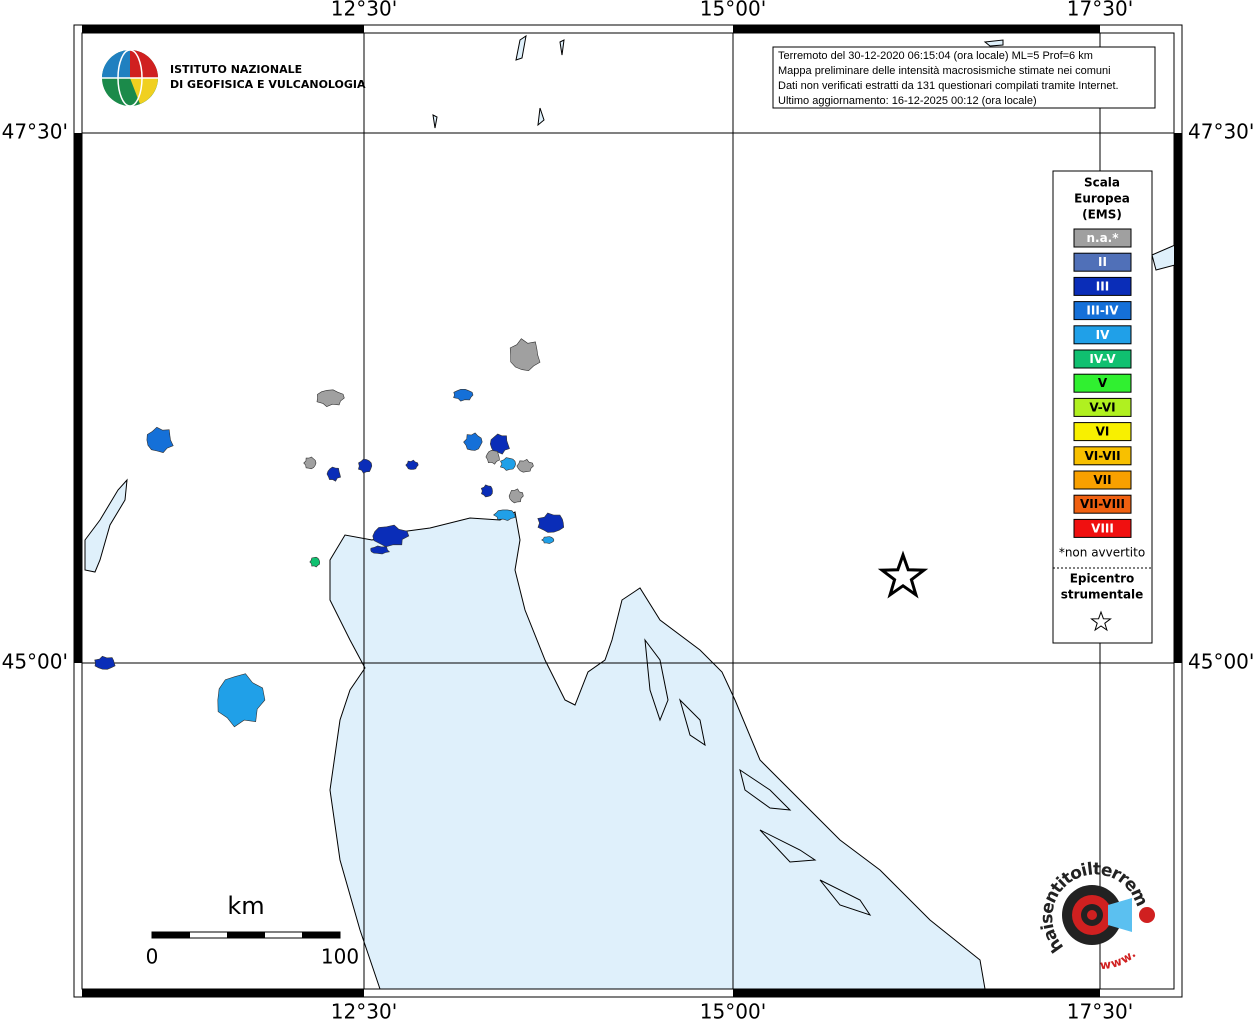  Describe the element at coordinates (903, 574) in the screenshot. I see `epicenter` at that location.